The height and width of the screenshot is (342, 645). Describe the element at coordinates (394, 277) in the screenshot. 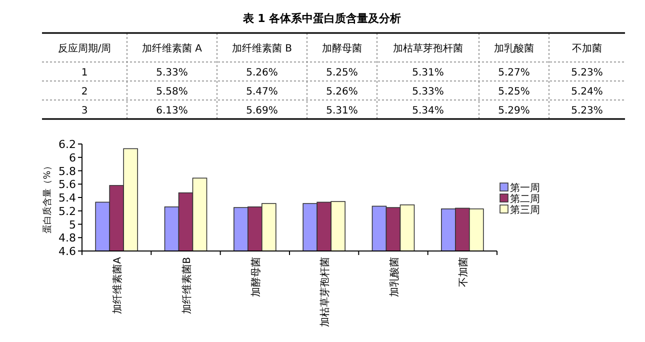

I see `x-tick-label: 加乳酸菌` at that location.